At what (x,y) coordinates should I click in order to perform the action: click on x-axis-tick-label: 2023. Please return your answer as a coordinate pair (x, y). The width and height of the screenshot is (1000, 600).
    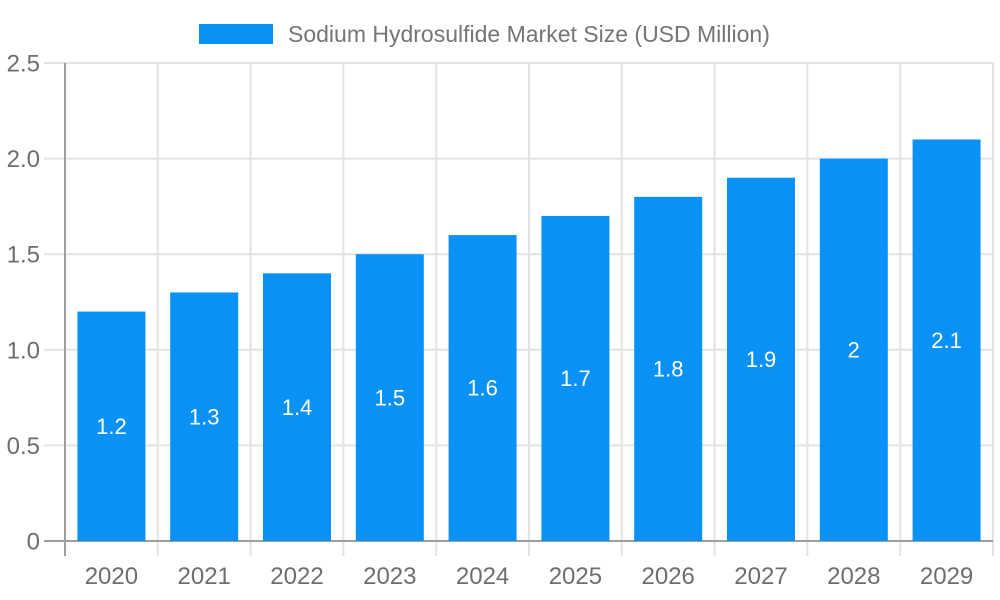
    Looking at the image, I should click on (389, 576).